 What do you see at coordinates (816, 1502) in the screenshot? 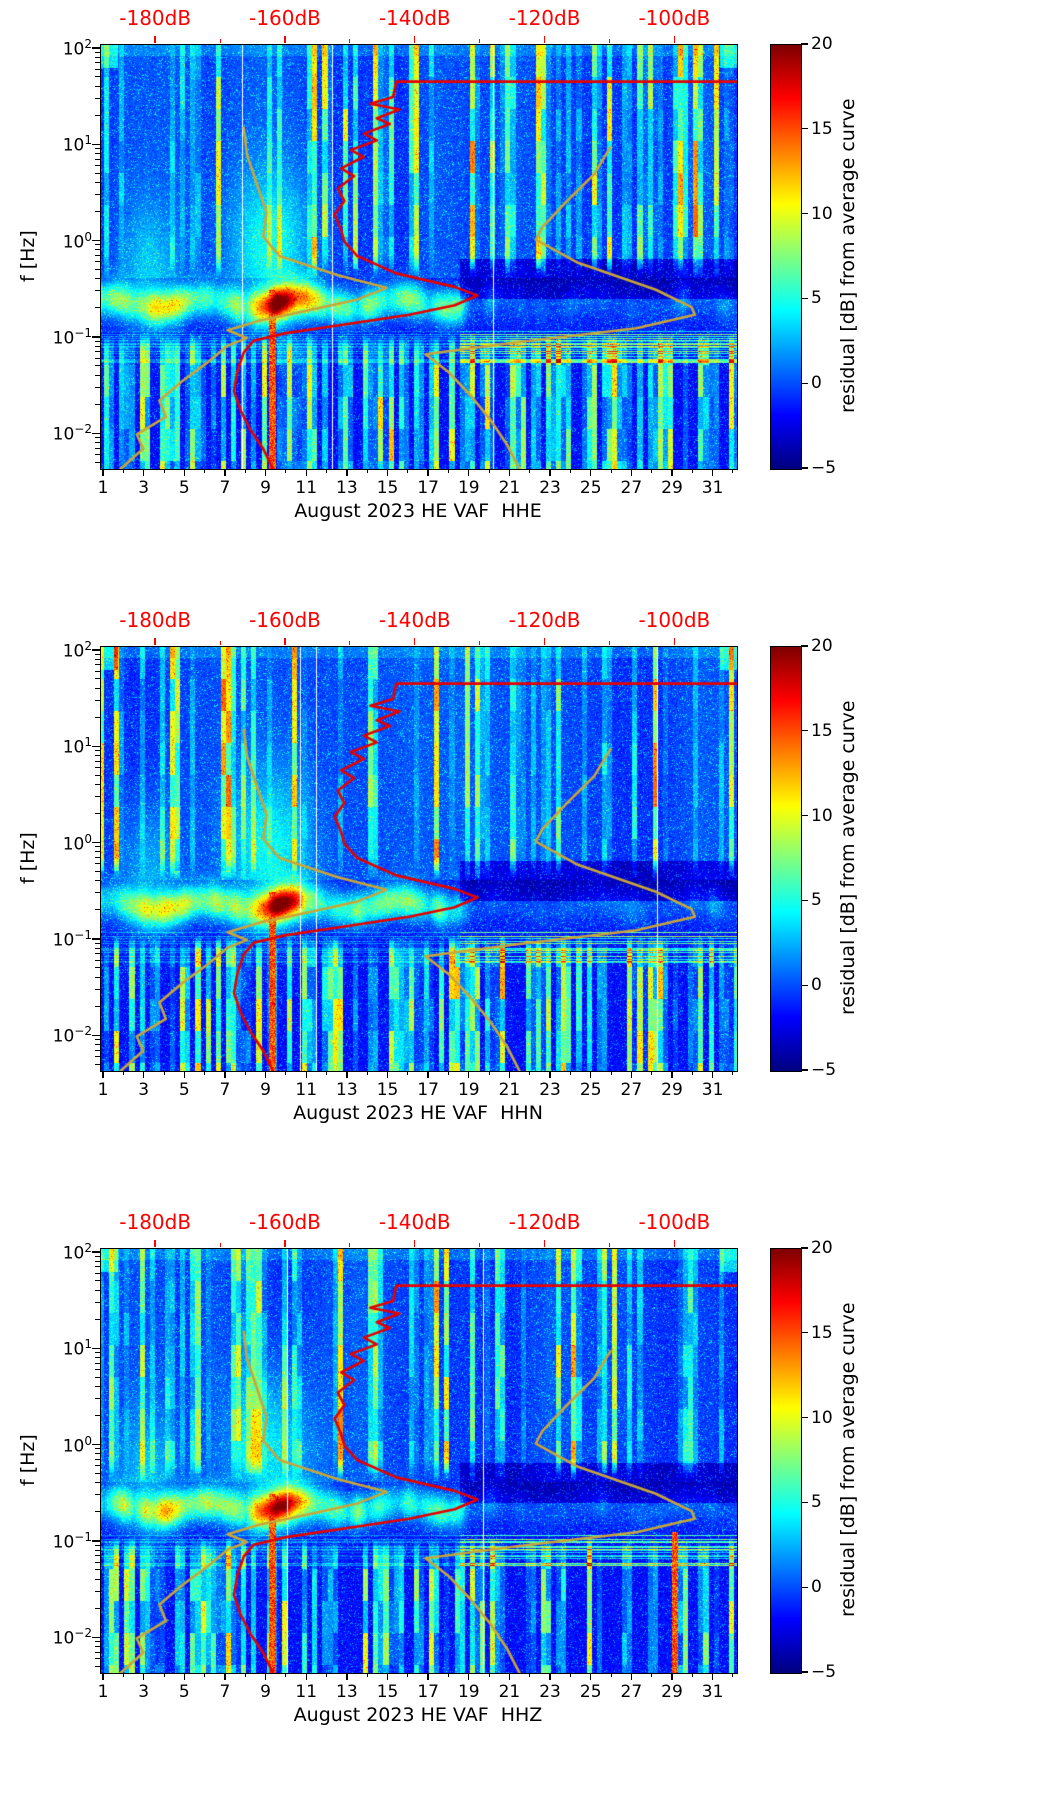
I see `colorbar-tick-label: 5` at bounding box center [816, 1502].